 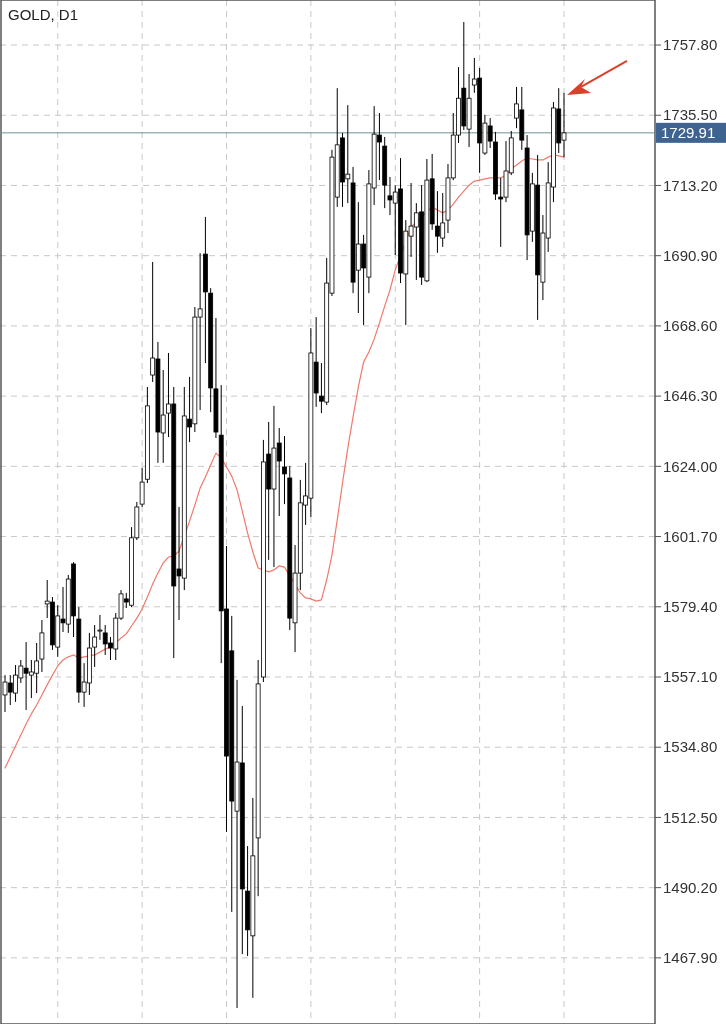 What do you see at coordinates (690, 747) in the screenshot?
I see `y-tick-label: 1534.80` at bounding box center [690, 747].